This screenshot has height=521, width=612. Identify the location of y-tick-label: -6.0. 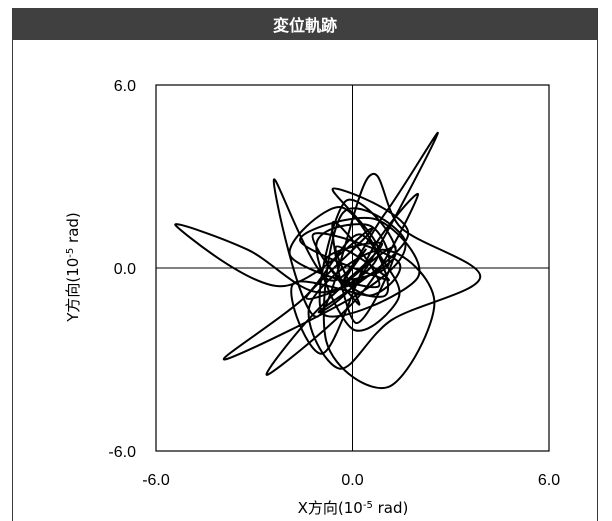
(122, 452).